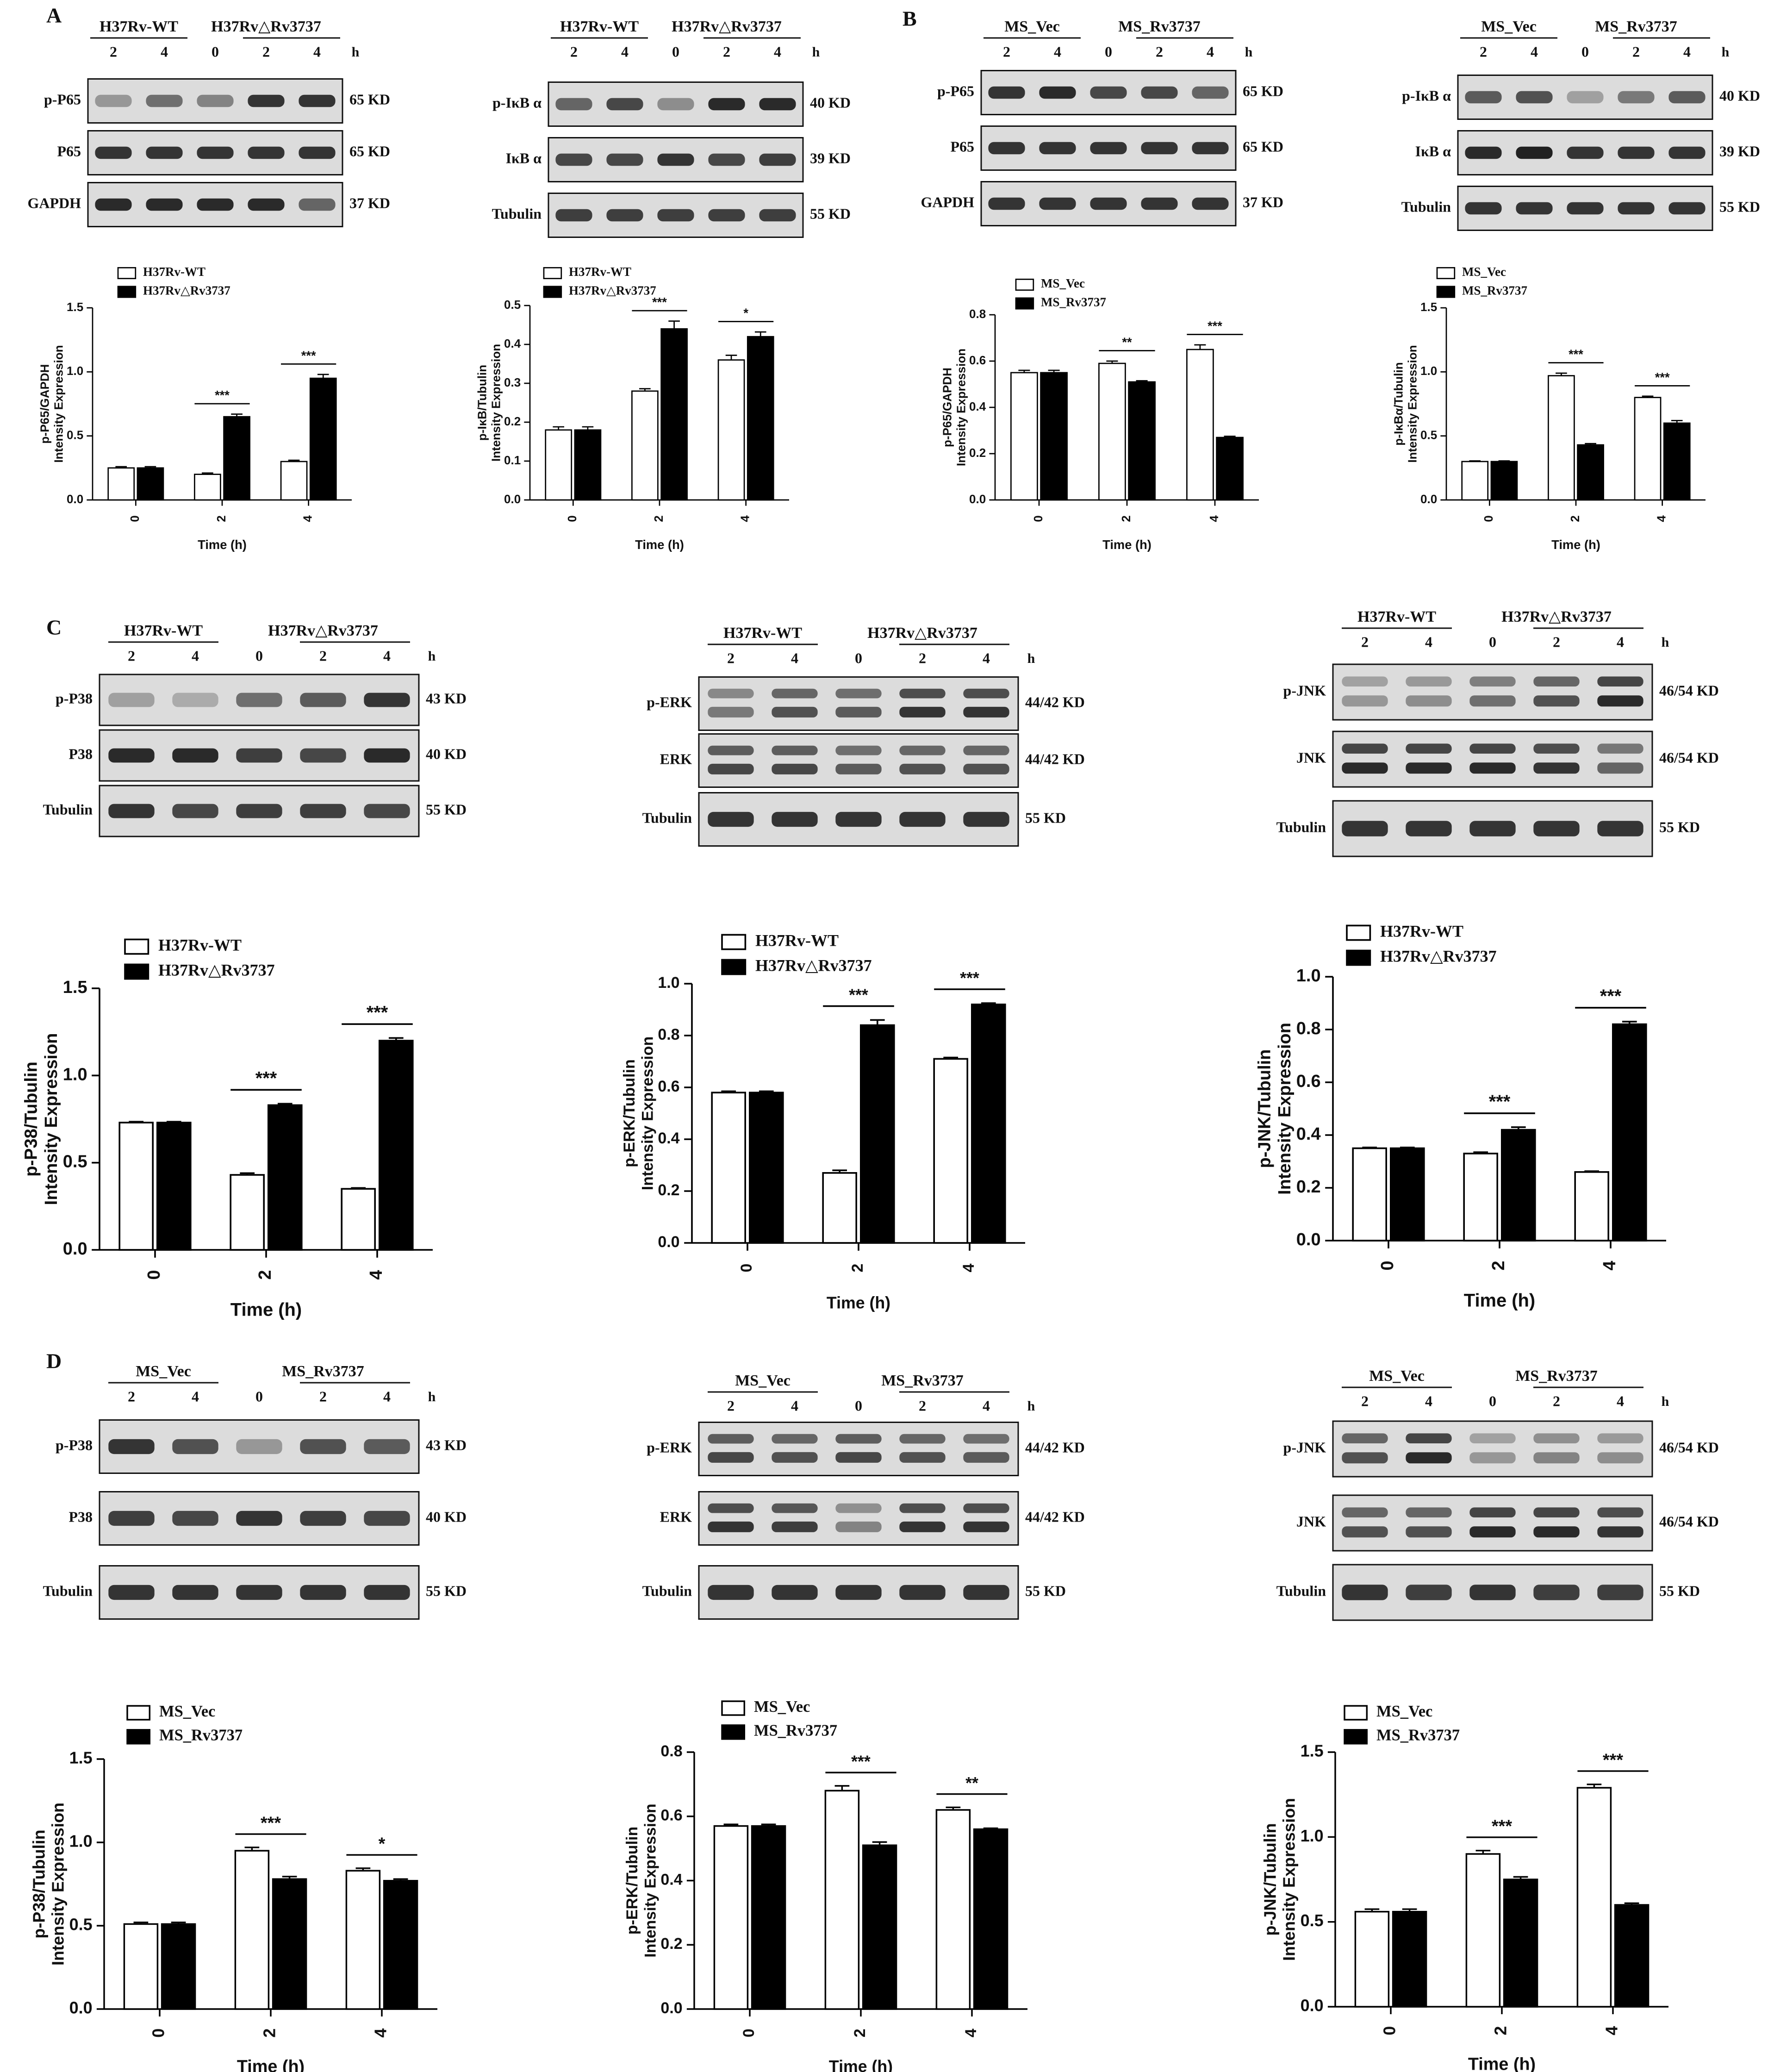 The height and width of the screenshot is (2072, 1774). Describe the element at coordinates (215, 51) in the screenshot. I see `lane-label: 0` at that location.